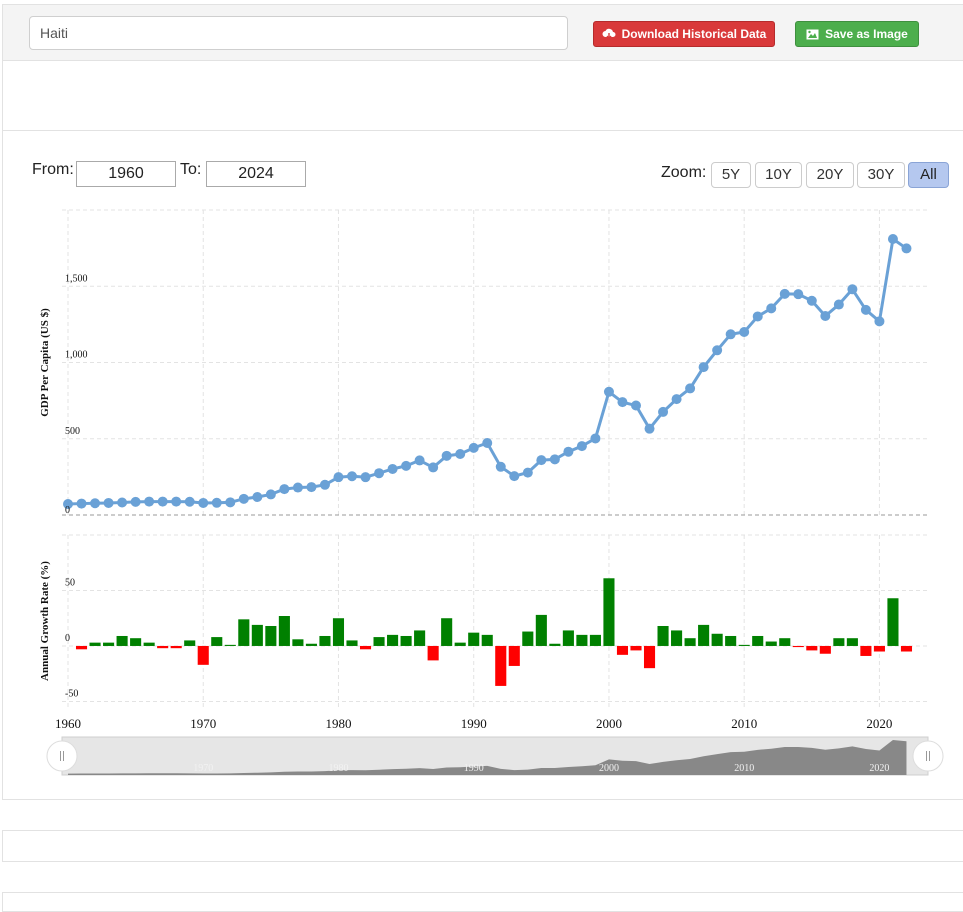 This screenshot has width=963, height=912. What do you see at coordinates (731, 175) in the screenshot?
I see `zoom-5y-button: 5Y` at bounding box center [731, 175].